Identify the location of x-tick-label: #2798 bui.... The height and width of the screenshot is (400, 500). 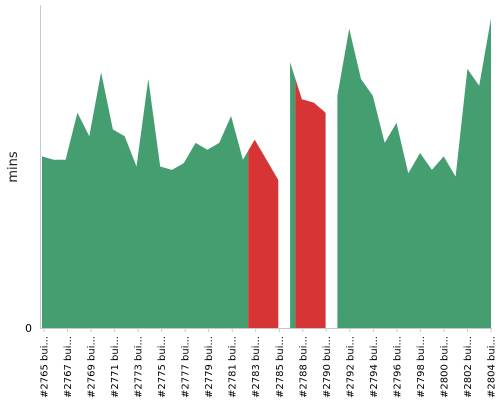
(421, 367).